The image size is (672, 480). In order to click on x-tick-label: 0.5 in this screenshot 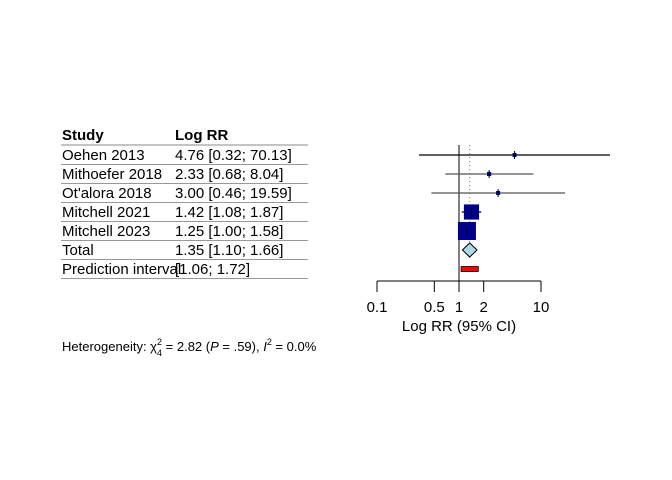, I will do `click(434, 307)`.